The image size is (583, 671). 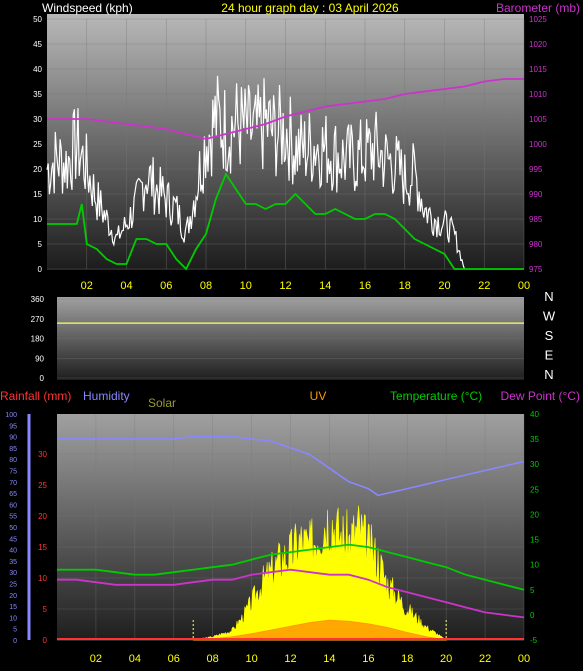 I want to click on compass-label: E, so click(x=549, y=355).